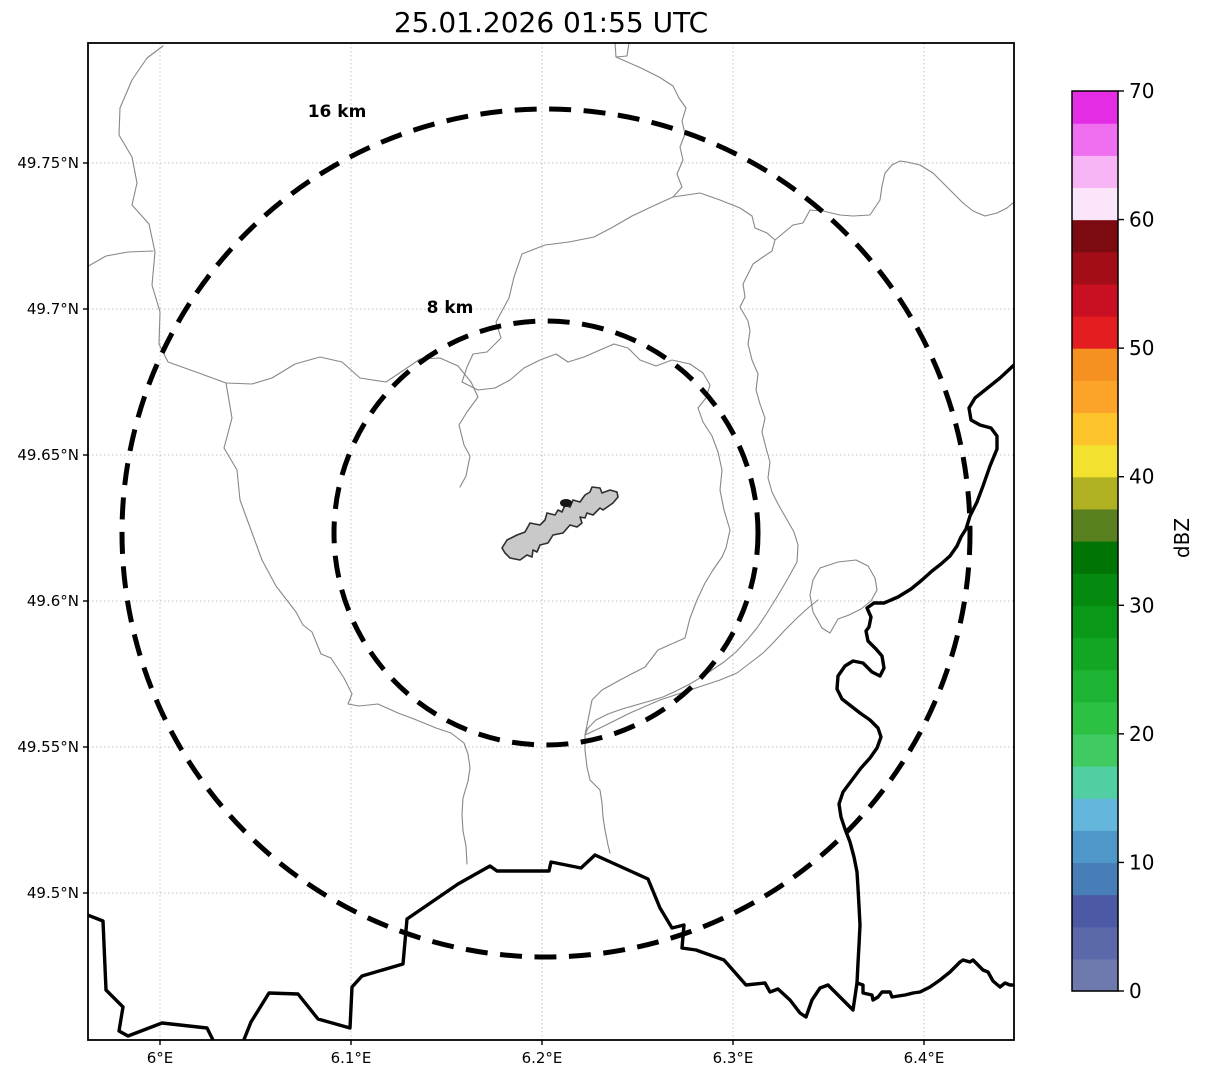 This screenshot has width=1207, height=1073. I want to click on colorbar-tick-label: 40, so click(1141, 477).